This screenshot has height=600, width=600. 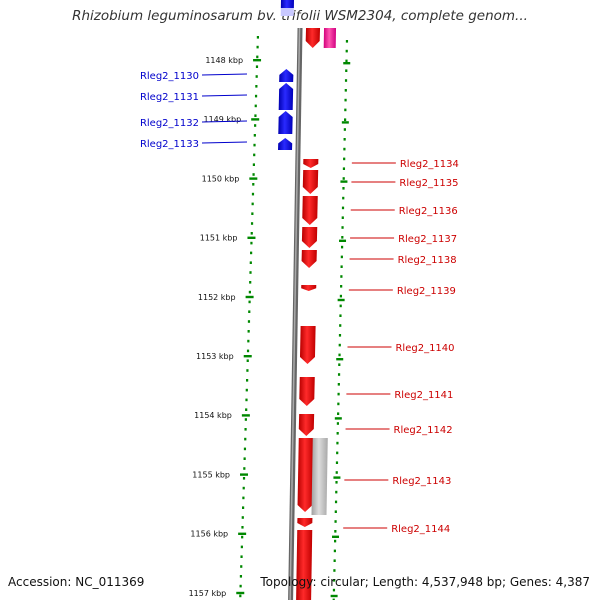 I want to click on gene-label-left: Rleg2_1130, so click(x=169, y=76).